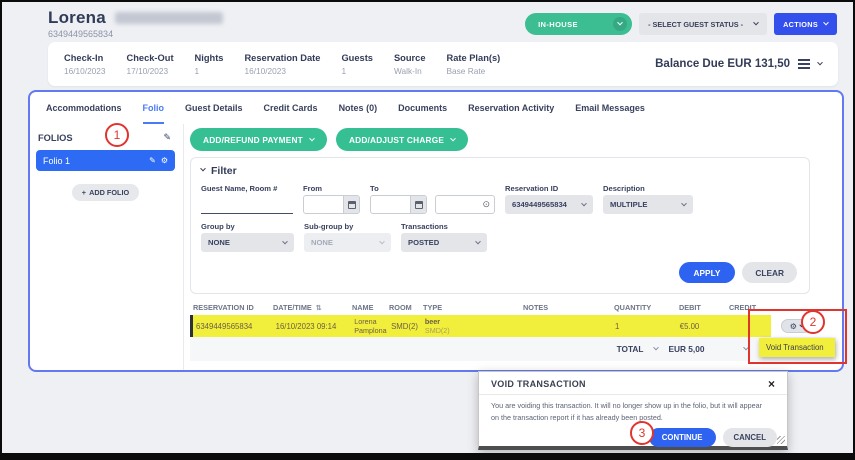 The height and width of the screenshot is (460, 855). Describe the element at coordinates (423, 108) in the screenshot. I see `tab-documents: Documents` at that location.